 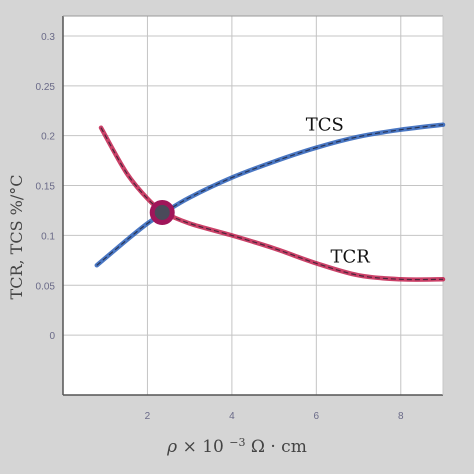 I want to click on y-tick-label: 0, so click(x=52, y=336).